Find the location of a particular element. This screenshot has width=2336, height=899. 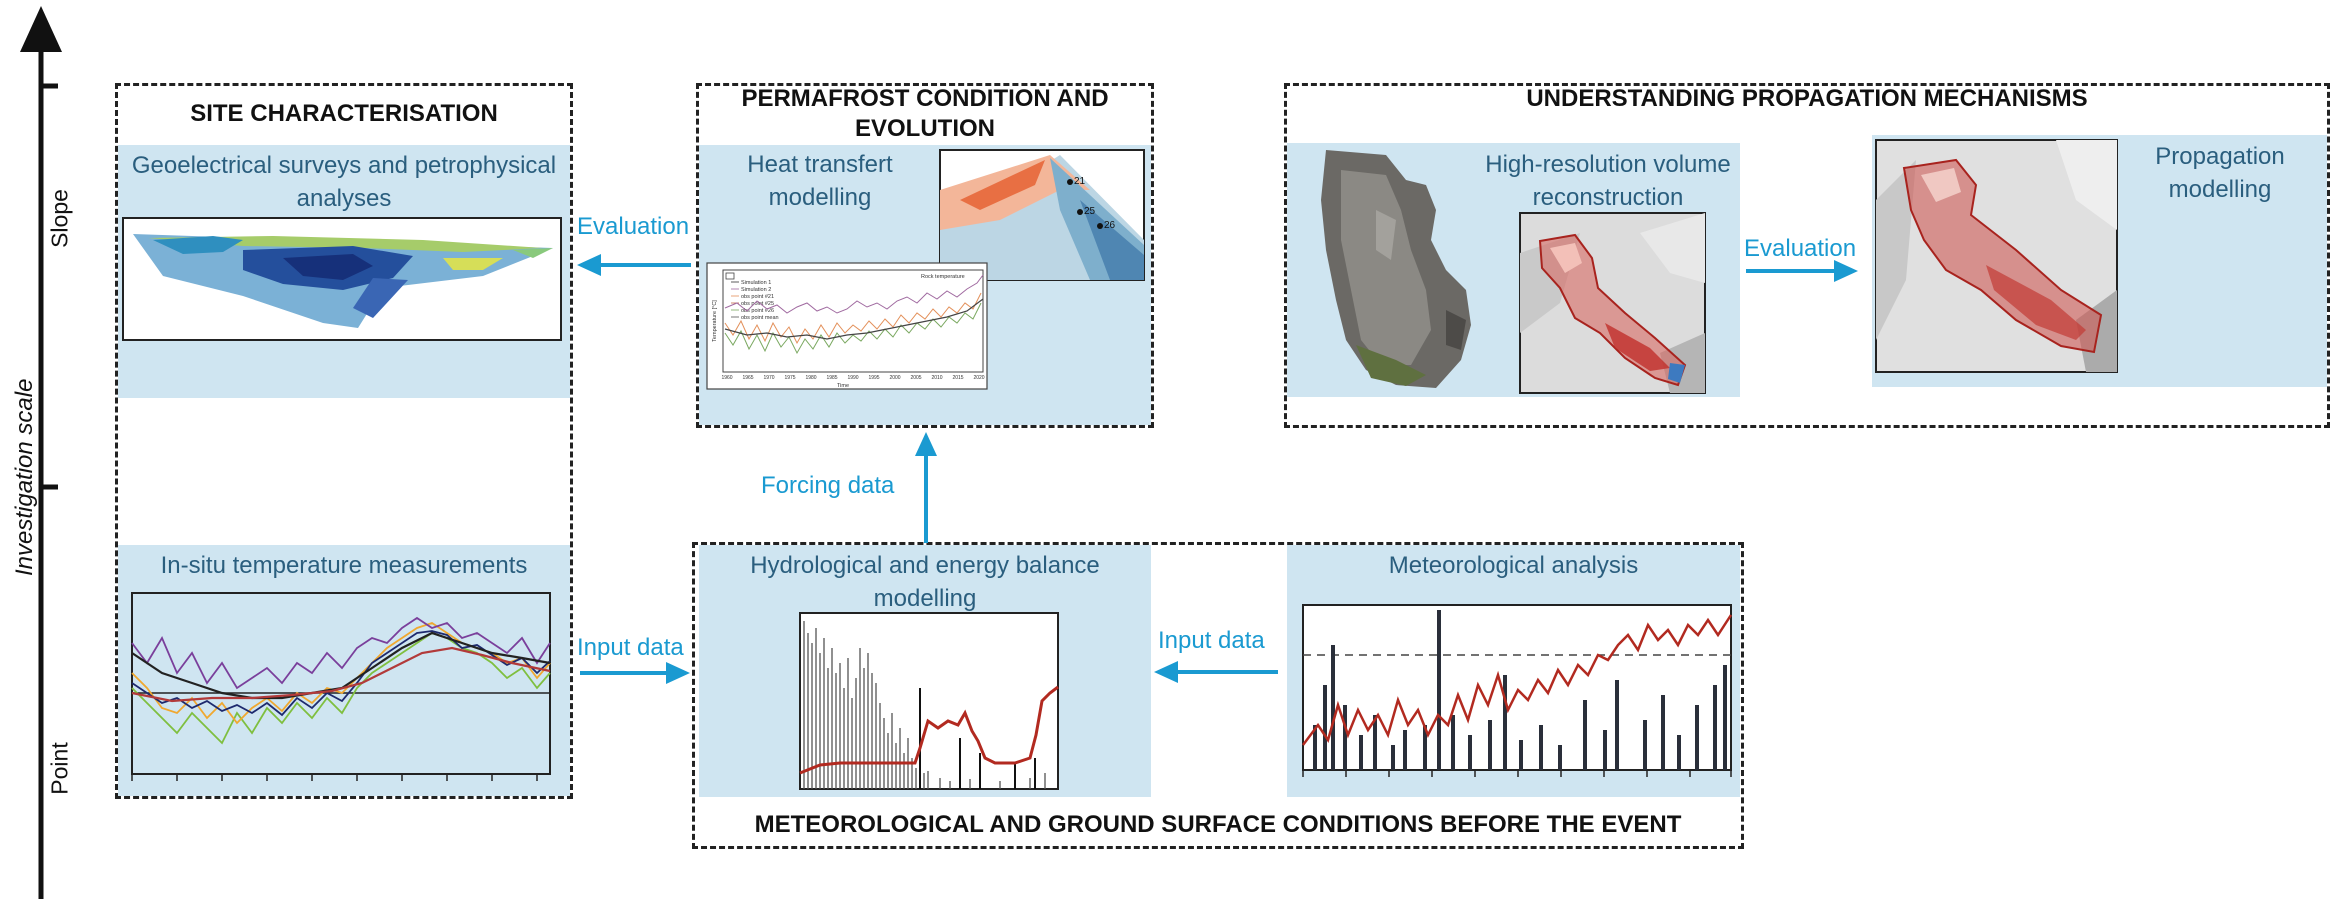

heat-x-tick: 2010 is located at coordinates (936, 378).